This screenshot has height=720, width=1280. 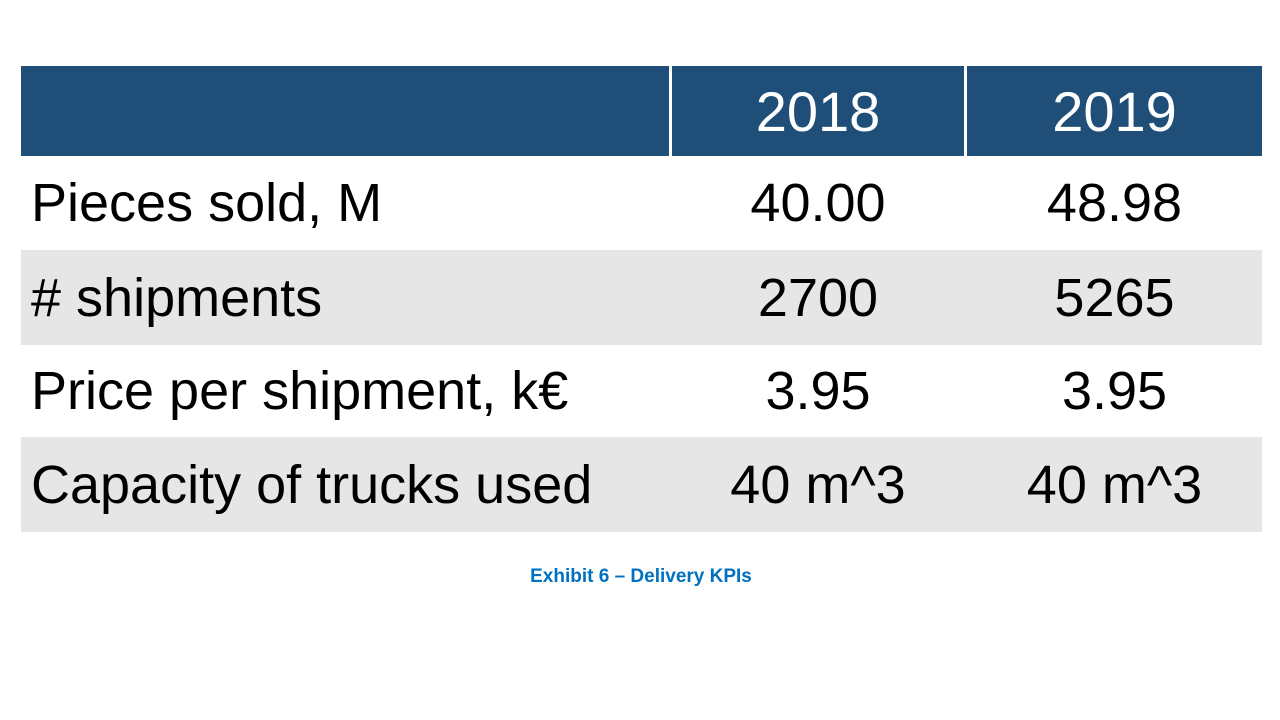 I want to click on value-cell: 40.00, so click(x=818, y=203).